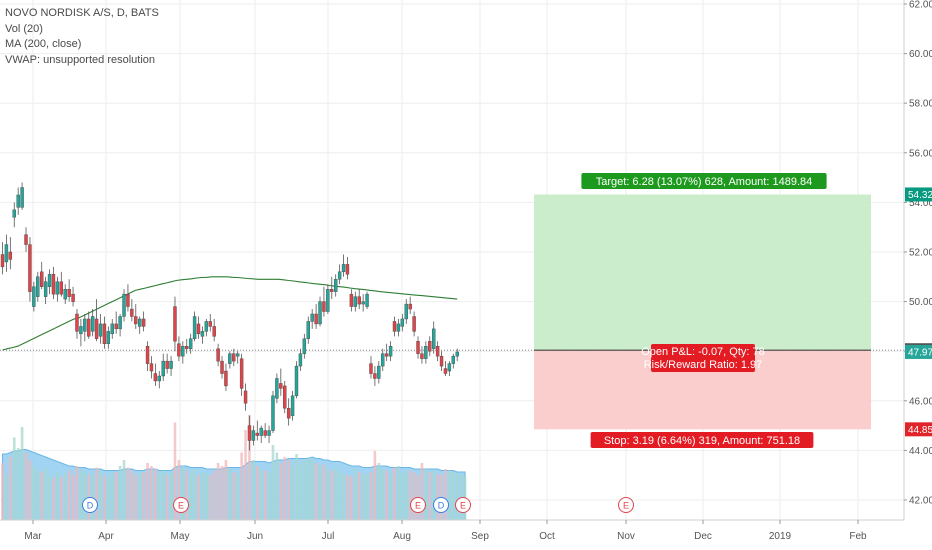 The width and height of the screenshot is (932, 550). Describe the element at coordinates (703, 536) in the screenshot. I see `time-tick-label: Dec` at that location.